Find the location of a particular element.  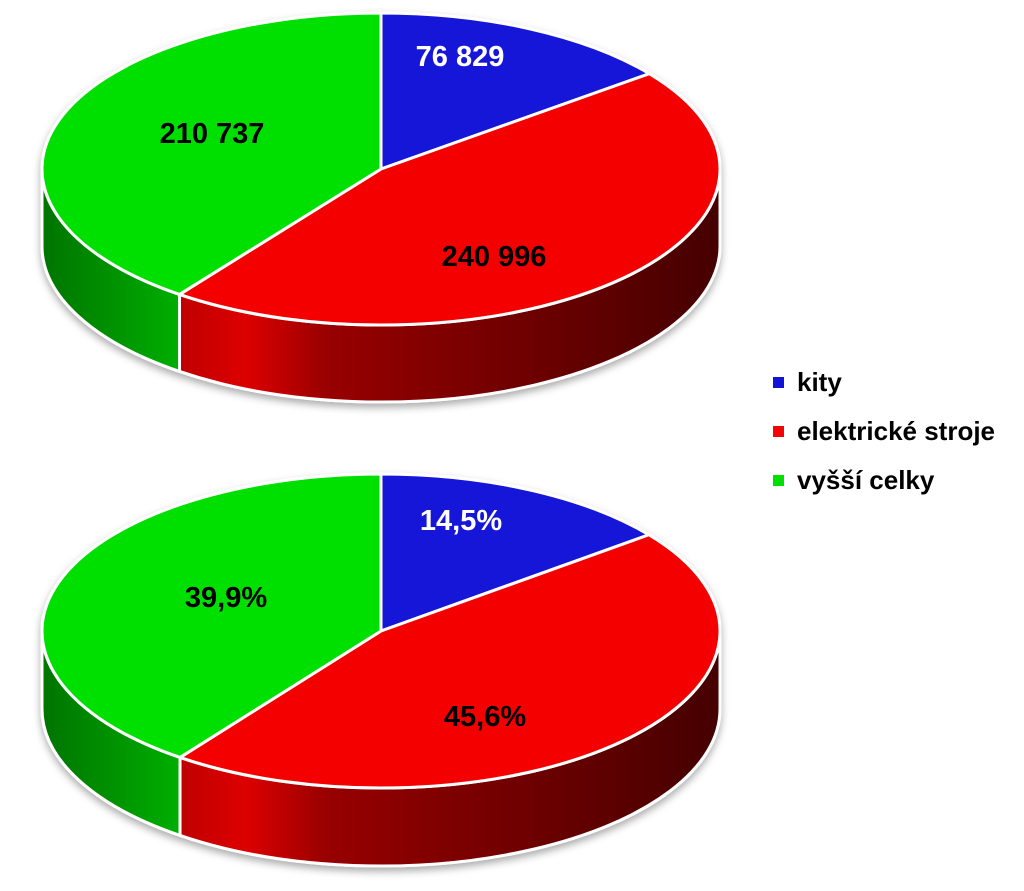

legend-swatch-kity-icon is located at coordinates (778, 382).